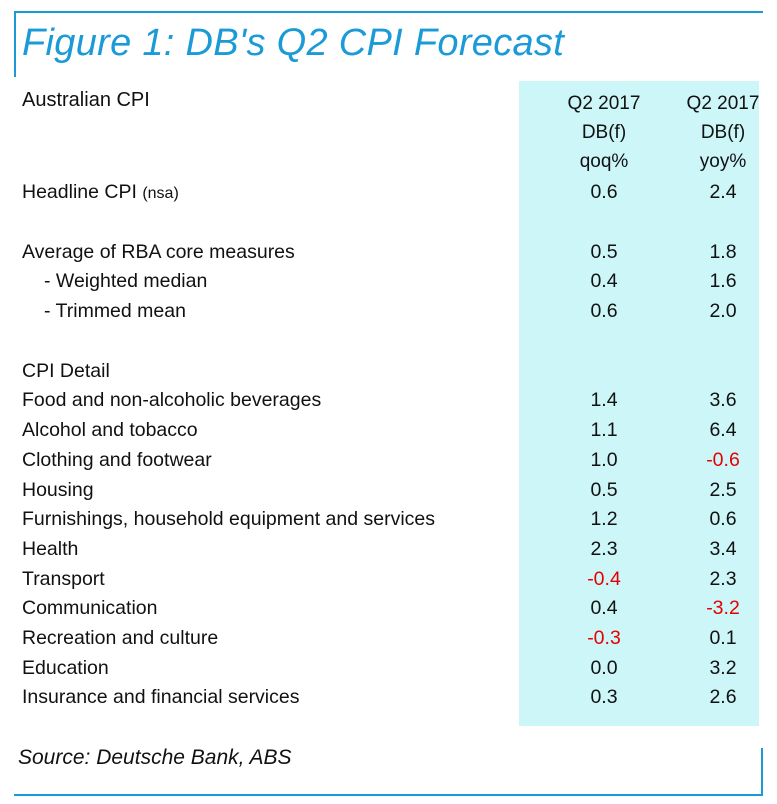  What do you see at coordinates (66, 370) in the screenshot?
I see `row-label: CPI Detail` at bounding box center [66, 370].